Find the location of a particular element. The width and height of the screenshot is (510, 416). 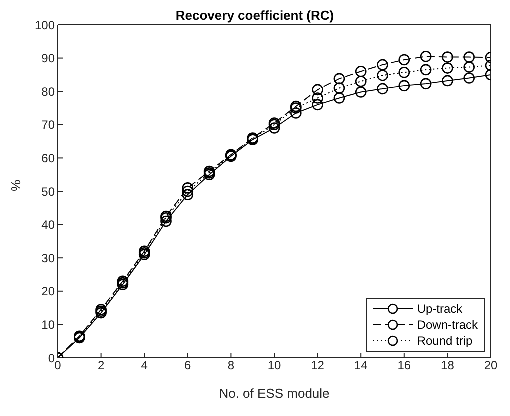

y-tick-label: 20 is located at coordinates (49, 291).